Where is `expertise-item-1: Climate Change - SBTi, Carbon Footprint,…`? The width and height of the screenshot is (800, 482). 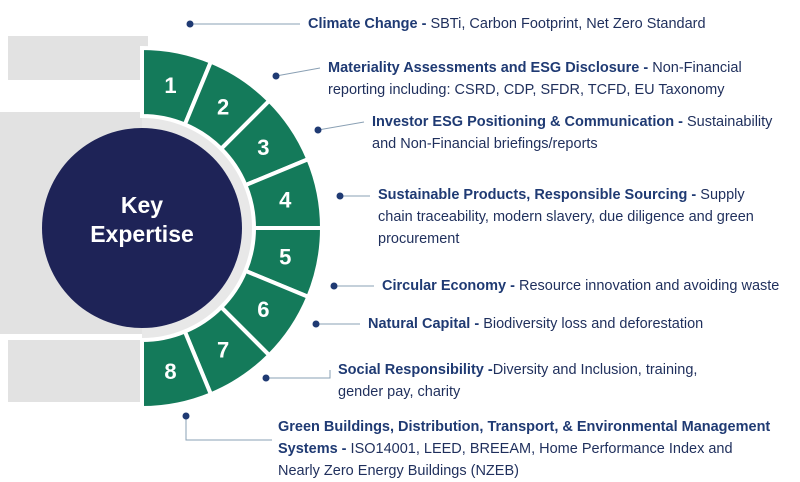 expertise-item-1: Climate Change - SBTi, Carbon Footprint,… is located at coordinates (543, 24).